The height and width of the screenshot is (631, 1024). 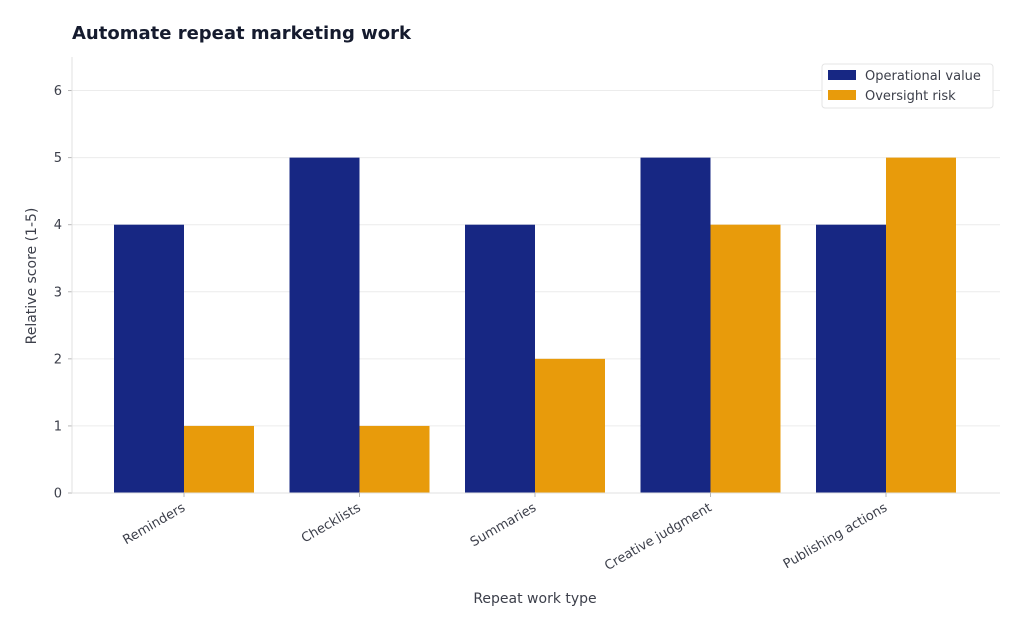 I want to click on legend: Operational value Oversight risk, so click(x=907, y=86).